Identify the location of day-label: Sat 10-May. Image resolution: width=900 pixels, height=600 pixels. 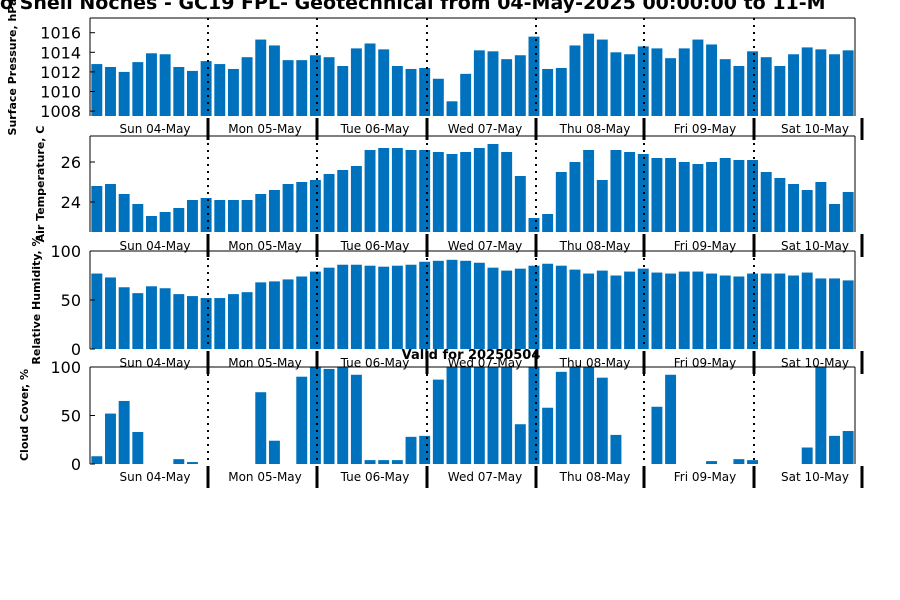
(815, 246).